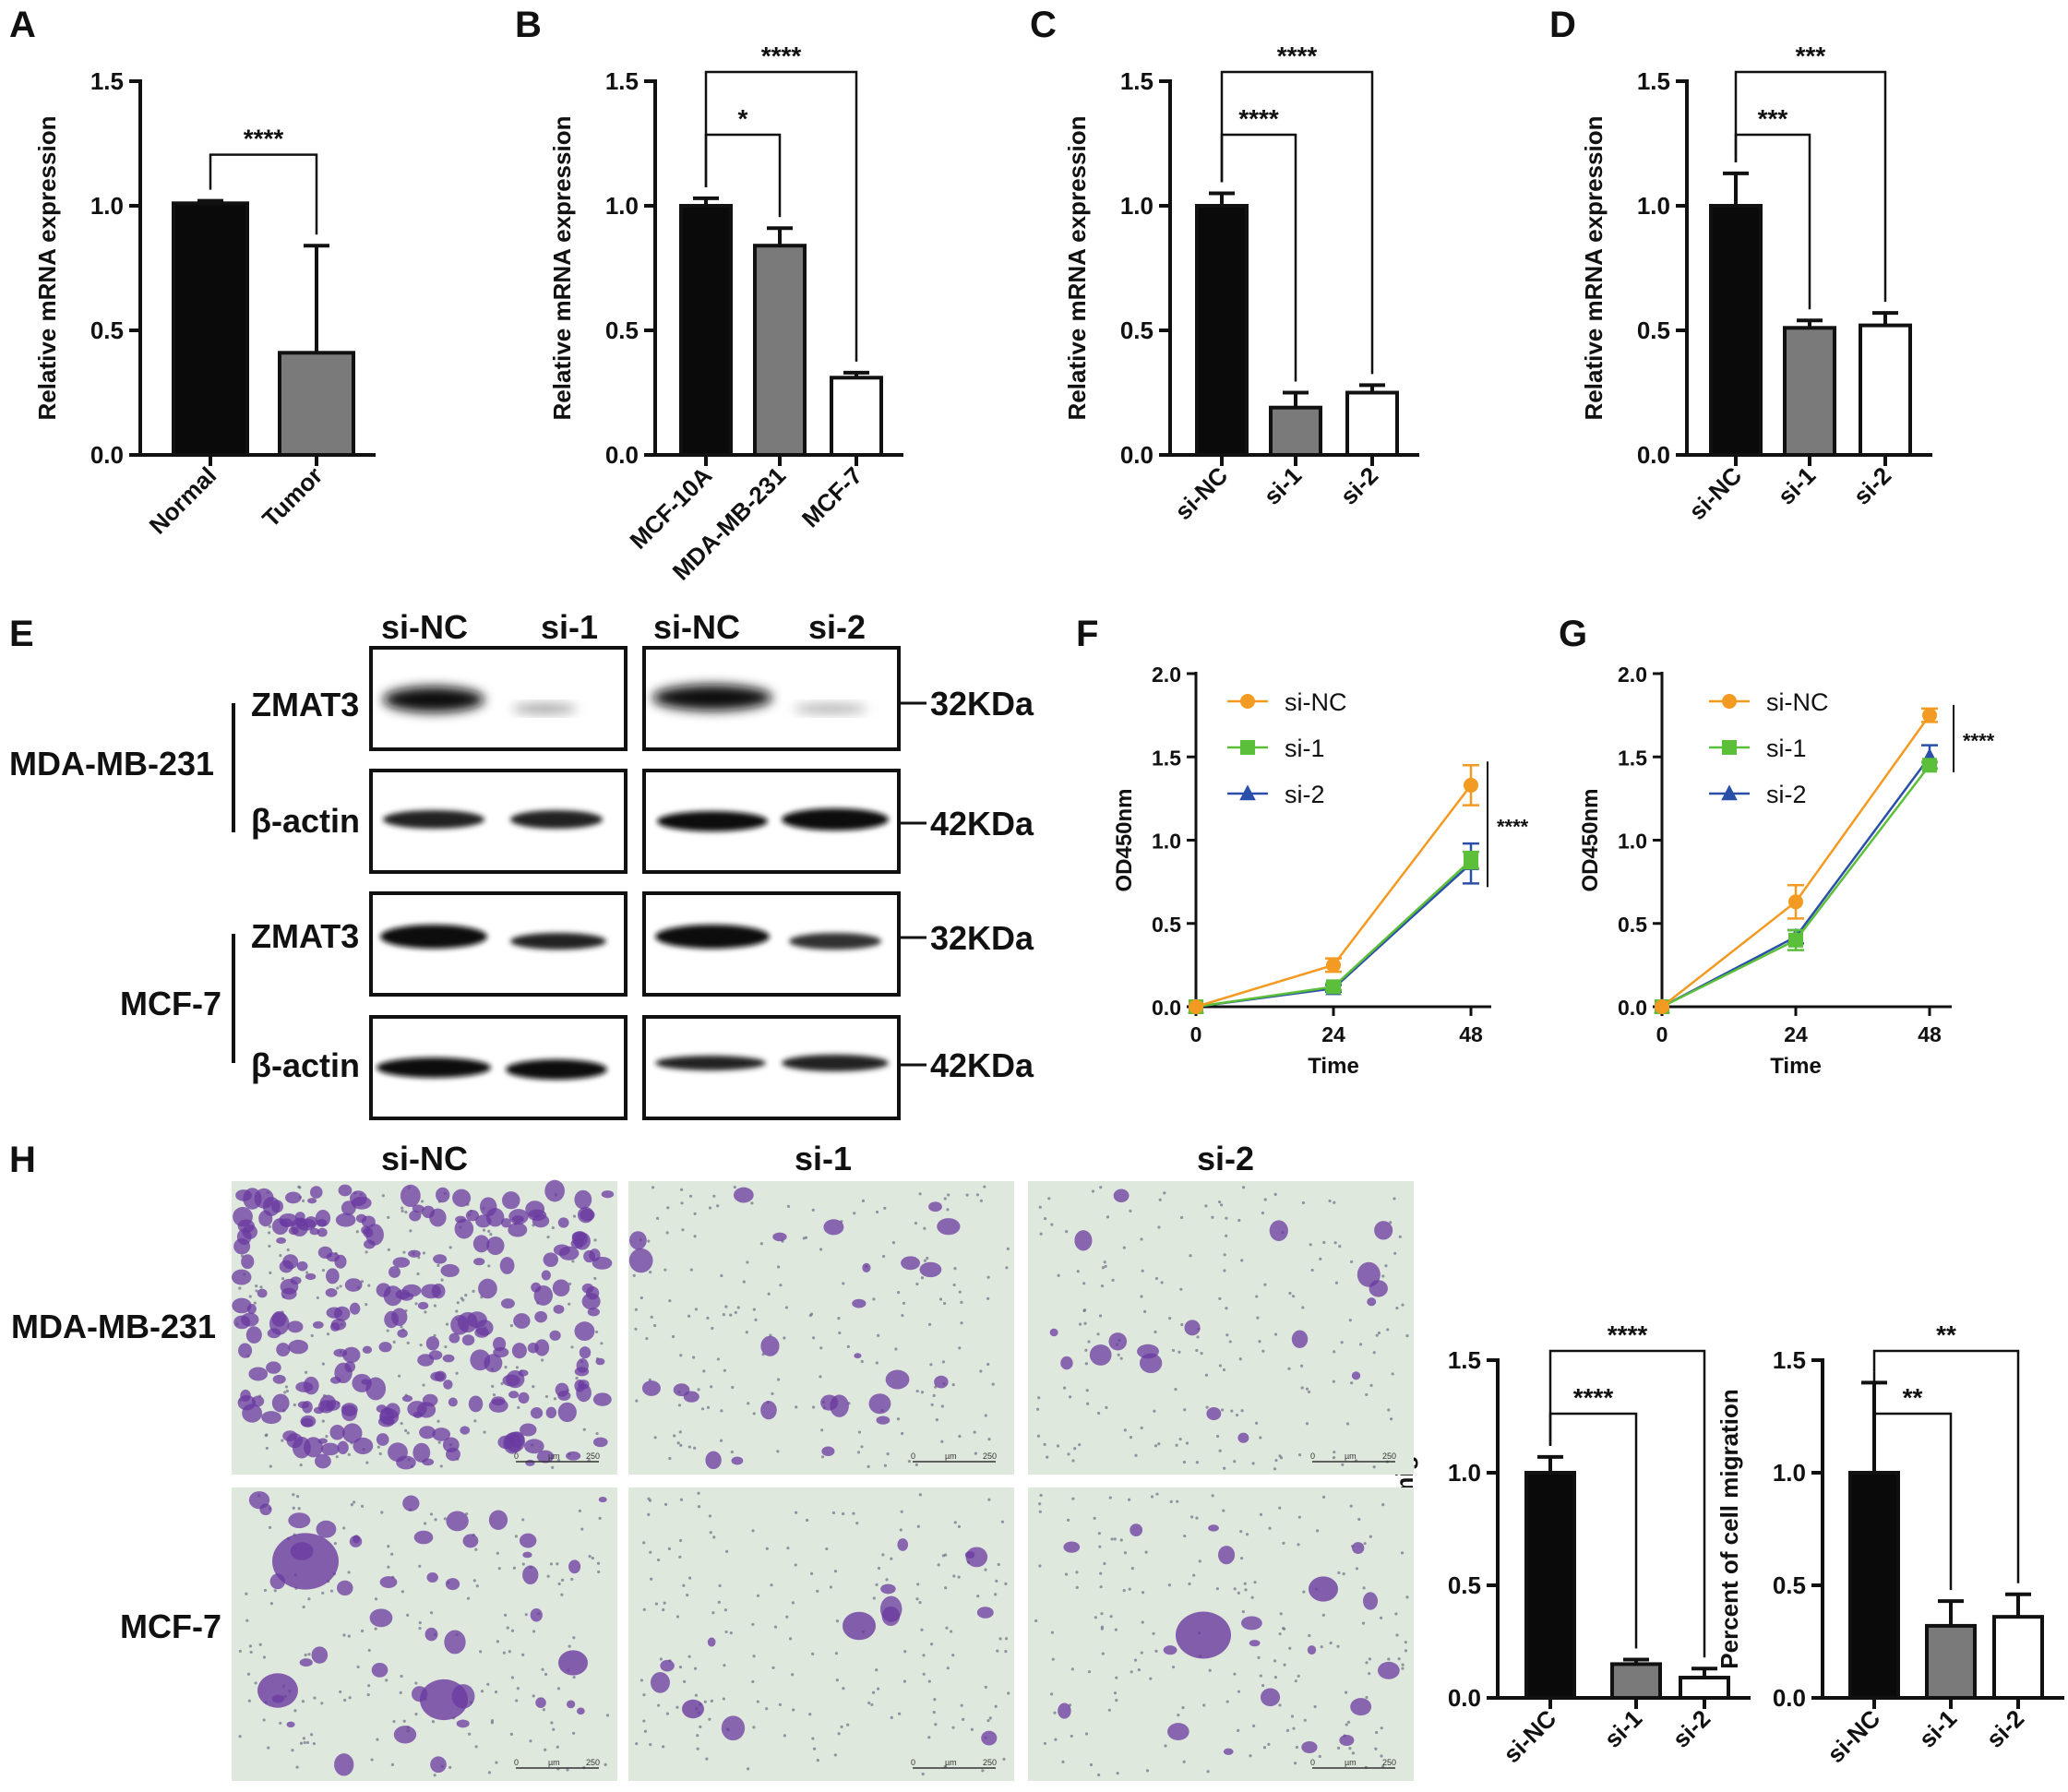 The width and height of the screenshot is (2068, 1792). I want to click on y-tick-label: 1.5, so click(1632, 758).